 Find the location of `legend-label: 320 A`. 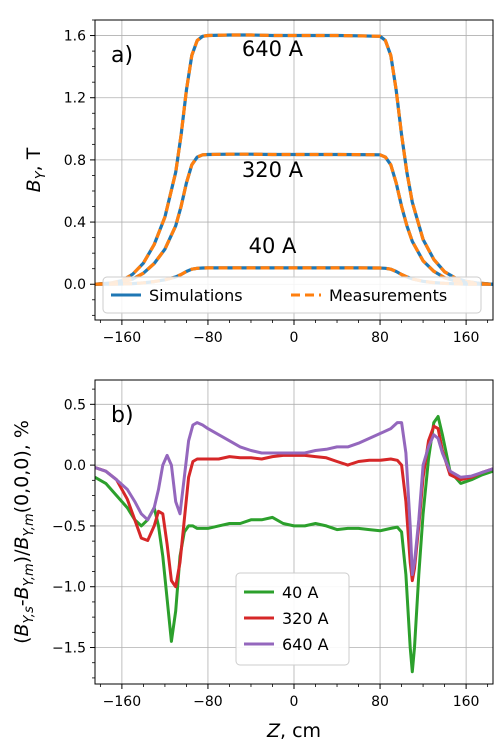

legend-label: 320 A is located at coordinates (305, 618).